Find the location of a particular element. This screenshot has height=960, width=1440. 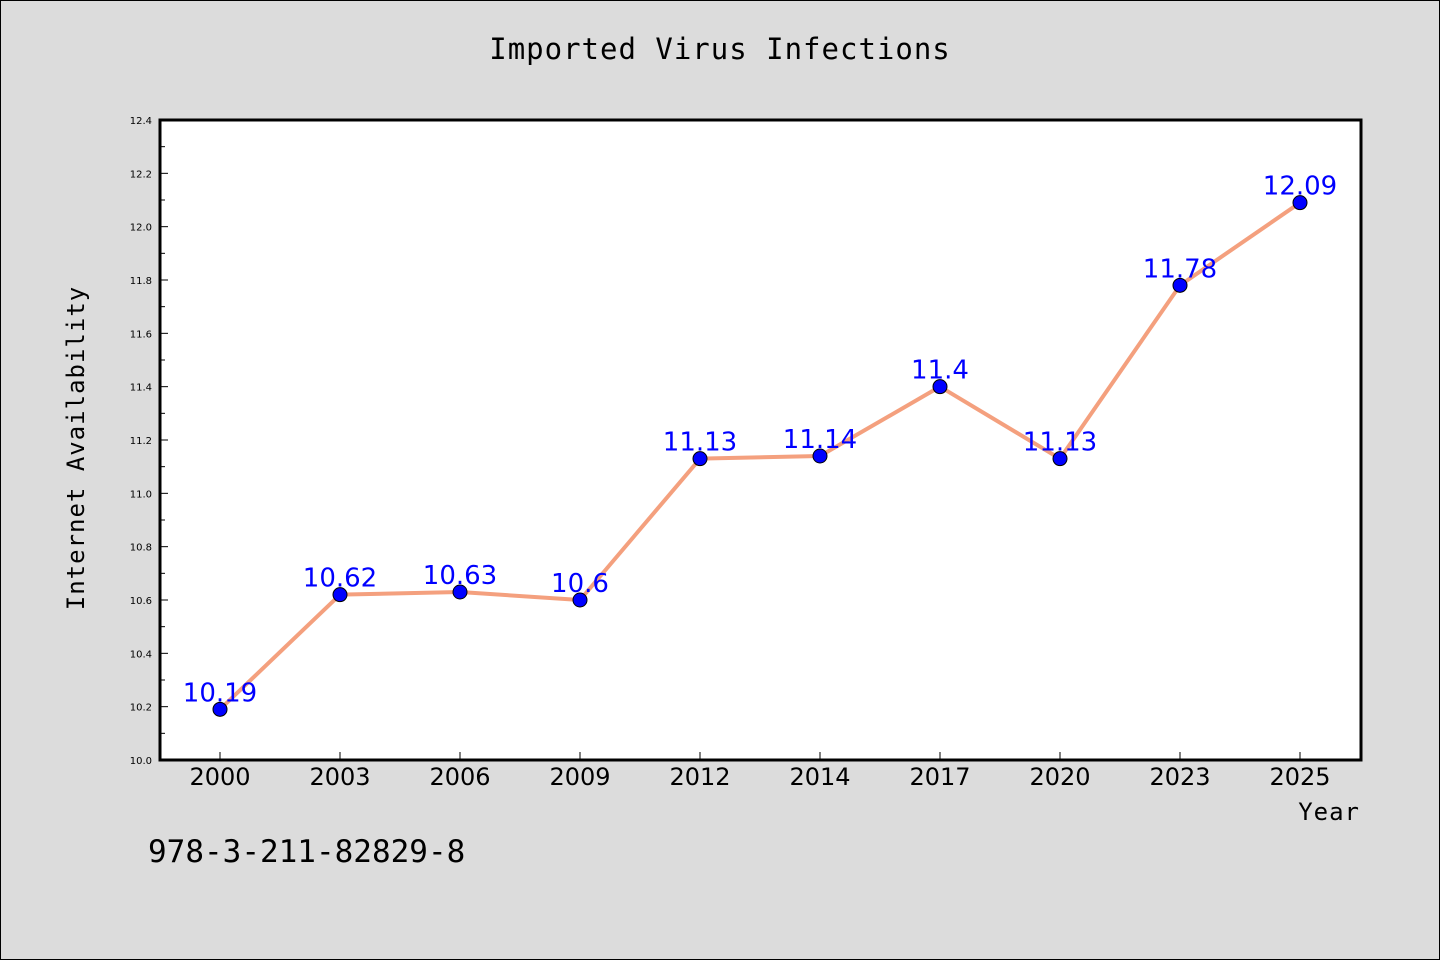

y-tick-label: 12.2 is located at coordinates (141, 174).